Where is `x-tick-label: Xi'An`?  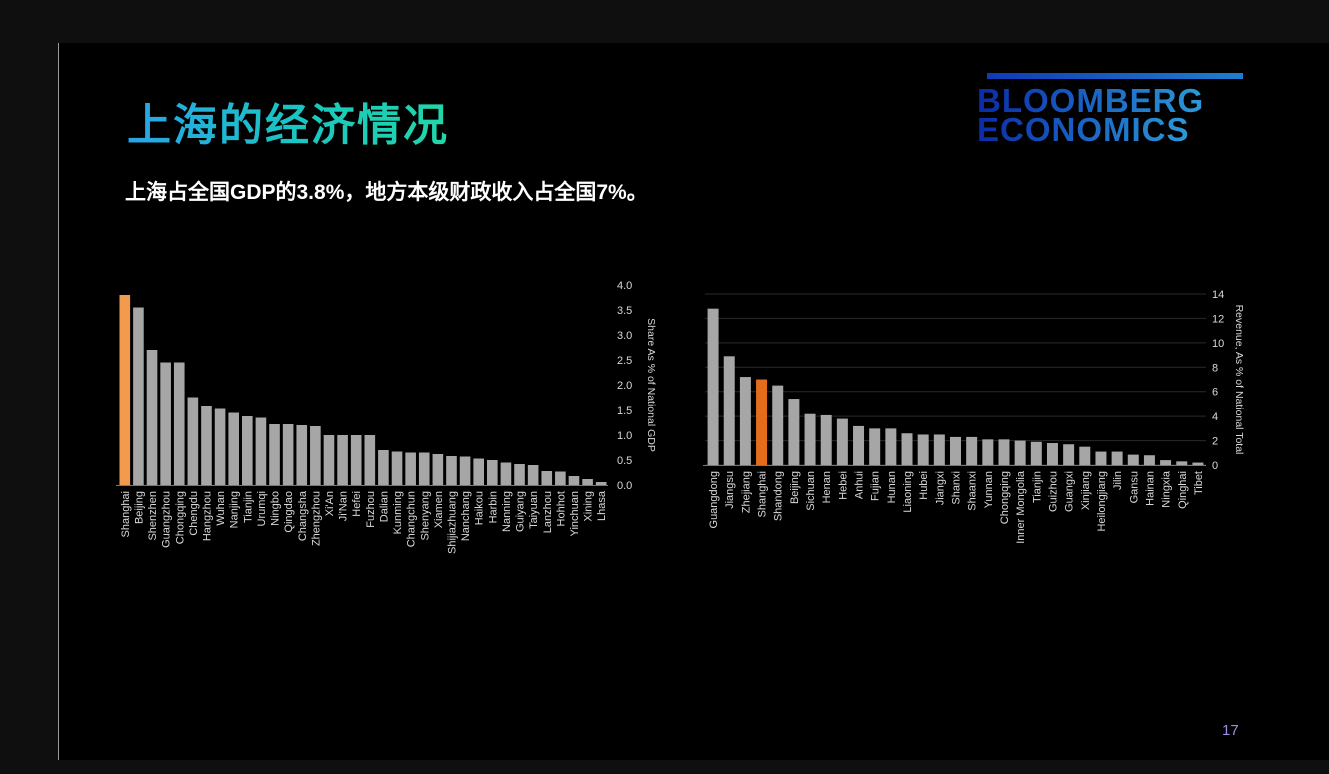
x-tick-label: Xi'An is located at coordinates (330, 503).